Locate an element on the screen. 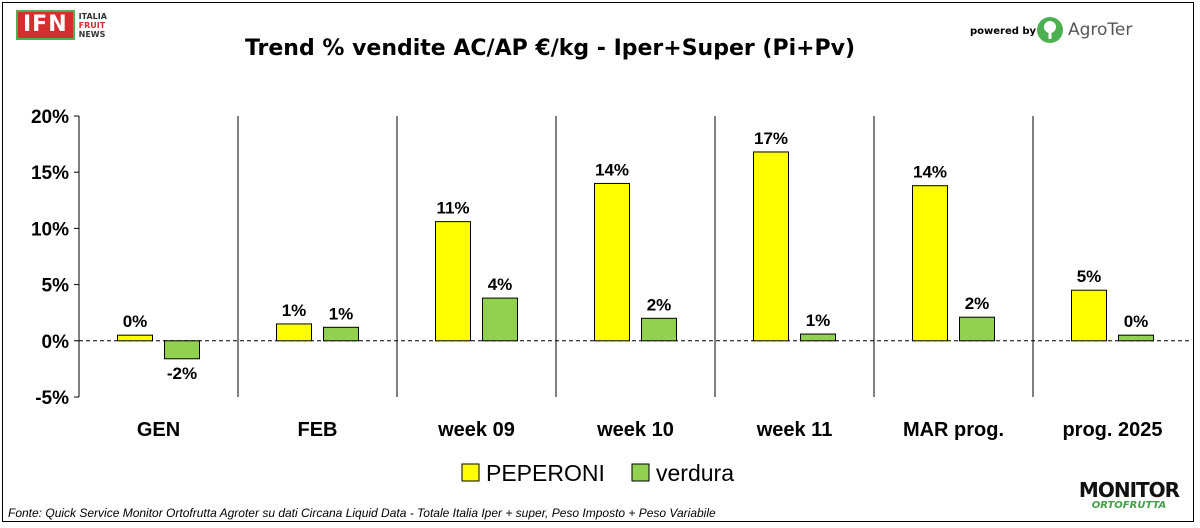 The image size is (1200, 528). ifn-logo-line3: NEWS is located at coordinates (92, 34).